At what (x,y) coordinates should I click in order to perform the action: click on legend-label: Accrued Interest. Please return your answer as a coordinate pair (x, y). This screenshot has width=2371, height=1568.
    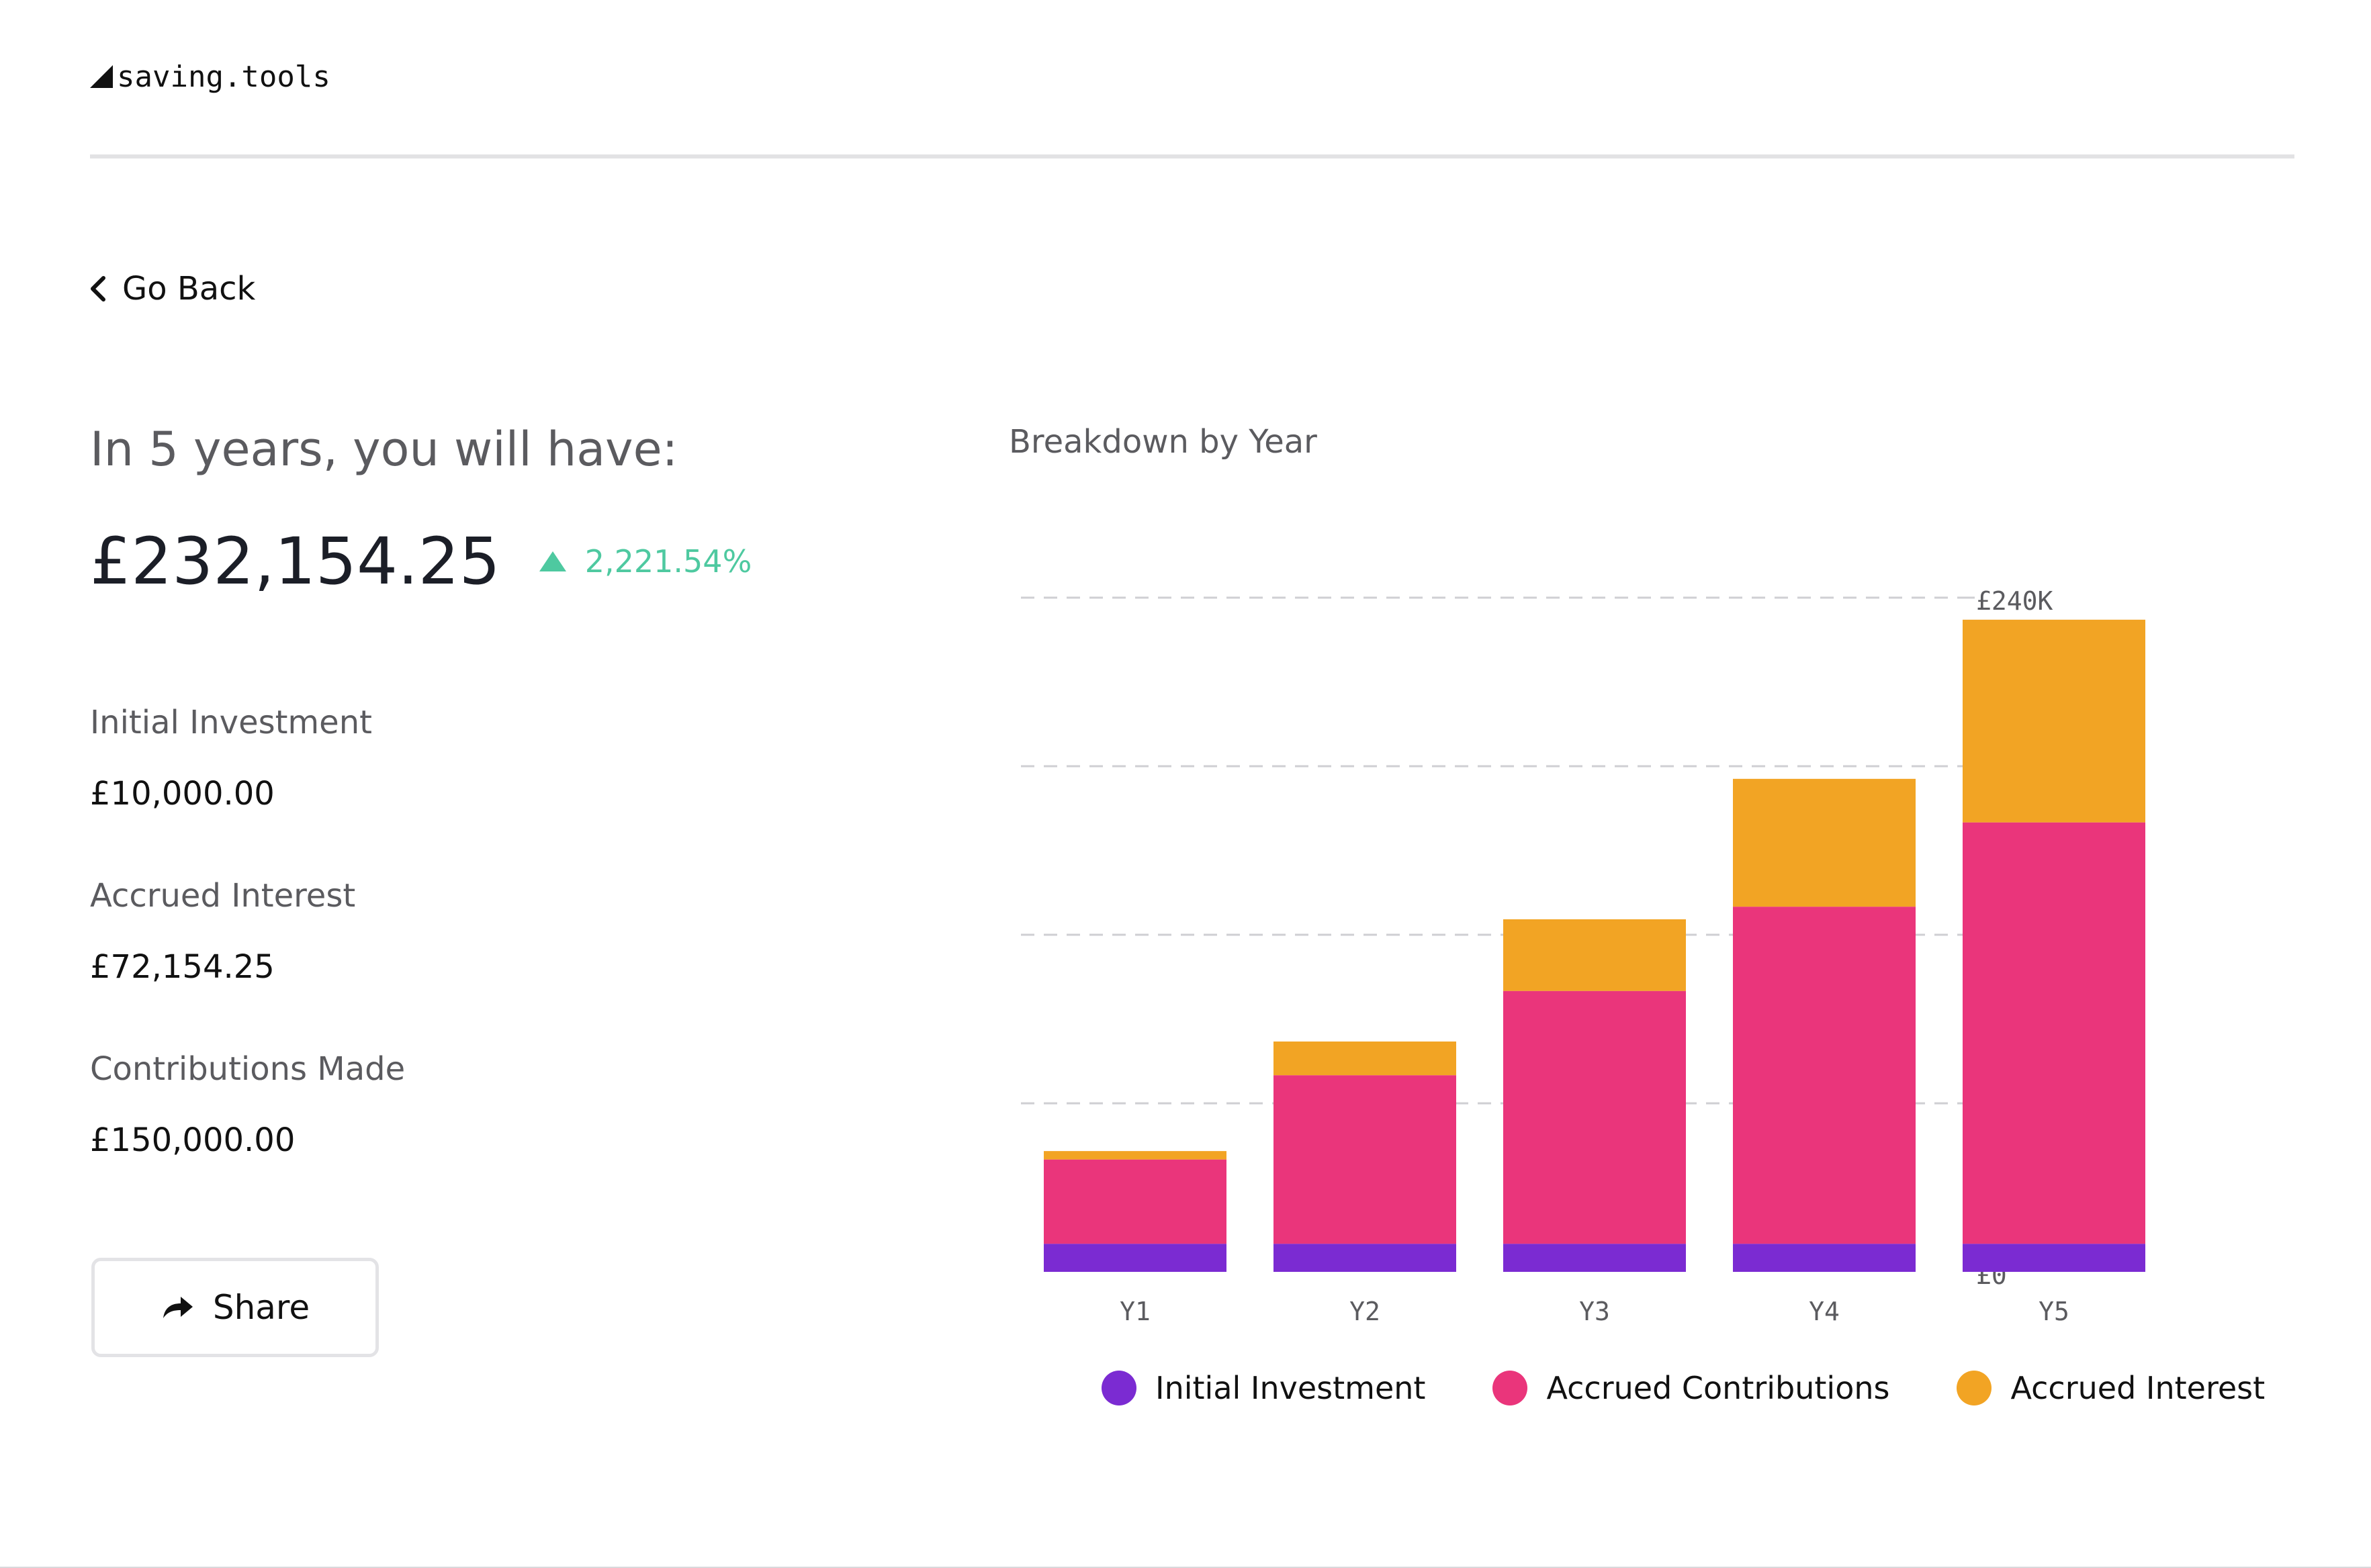
    Looking at the image, I should click on (2138, 1388).